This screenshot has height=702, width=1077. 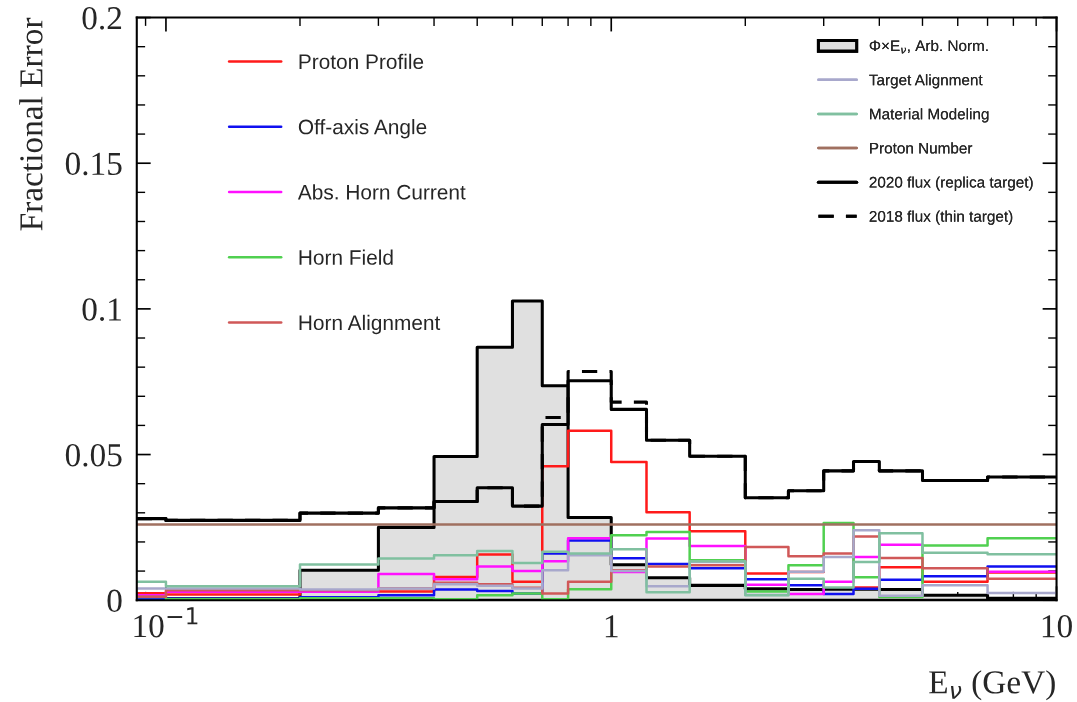 I want to click on y-tick-label: 0.2, so click(x=102, y=18).